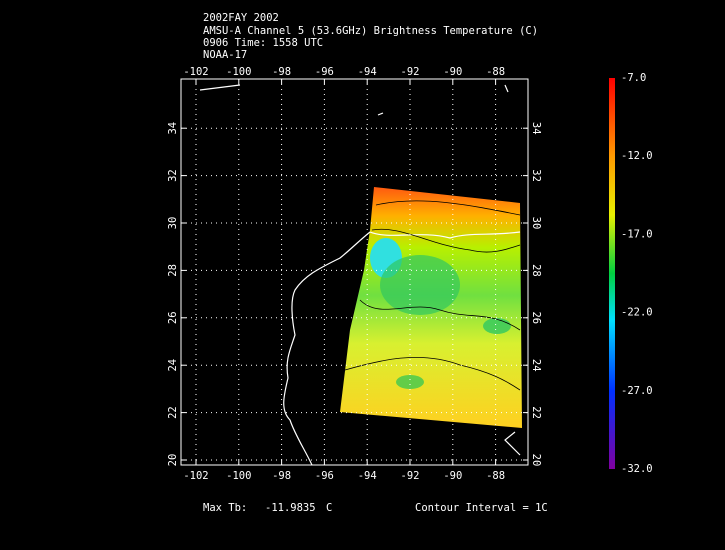  I want to click on colorbar-label: -12.0, so click(637, 156).